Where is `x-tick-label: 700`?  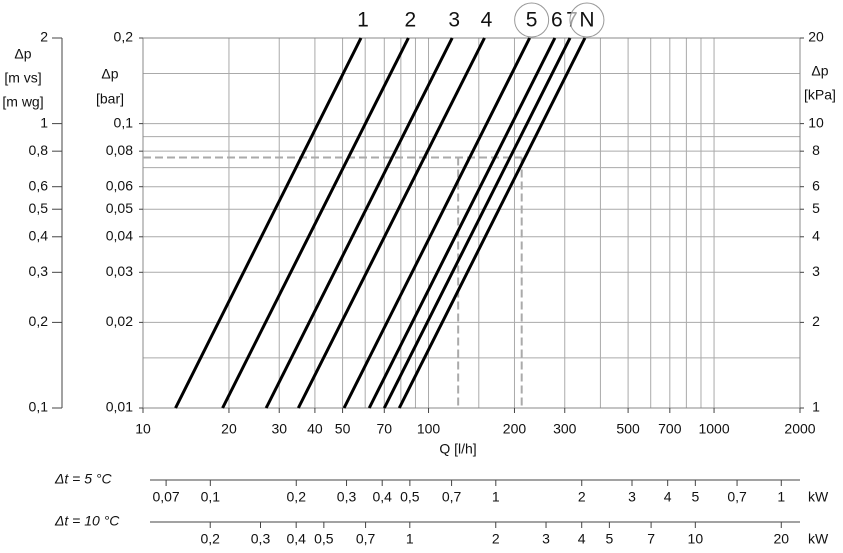 x-tick-label: 700 is located at coordinates (670, 429).